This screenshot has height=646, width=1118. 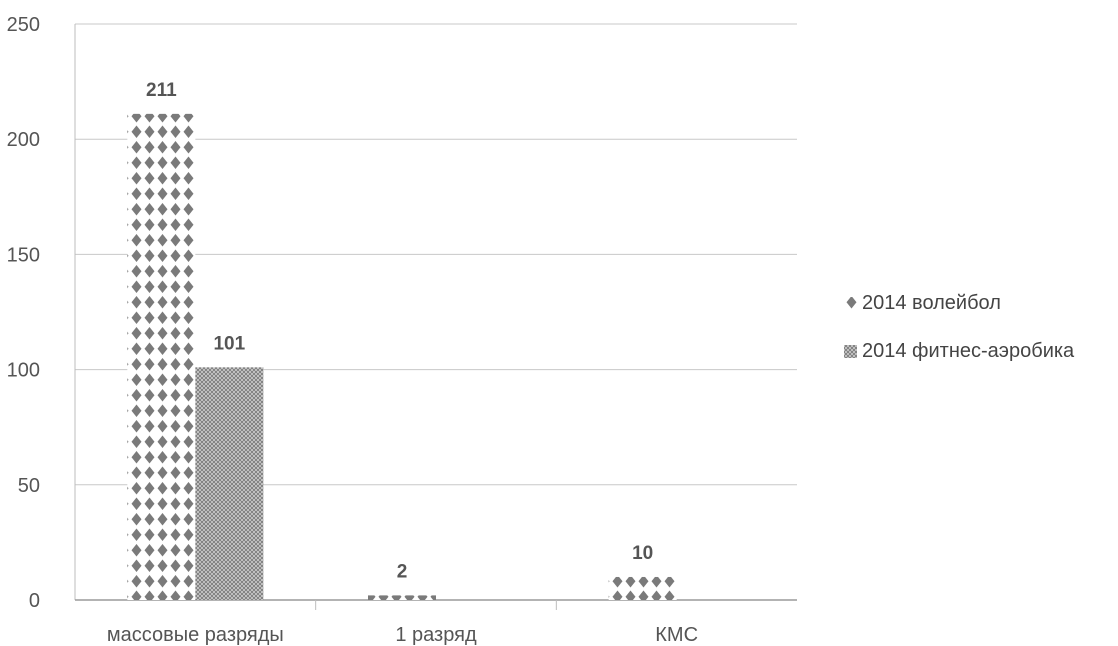 What do you see at coordinates (968, 351) in the screenshot?
I see `legend-label: 2014 фитнес-аэробика` at bounding box center [968, 351].